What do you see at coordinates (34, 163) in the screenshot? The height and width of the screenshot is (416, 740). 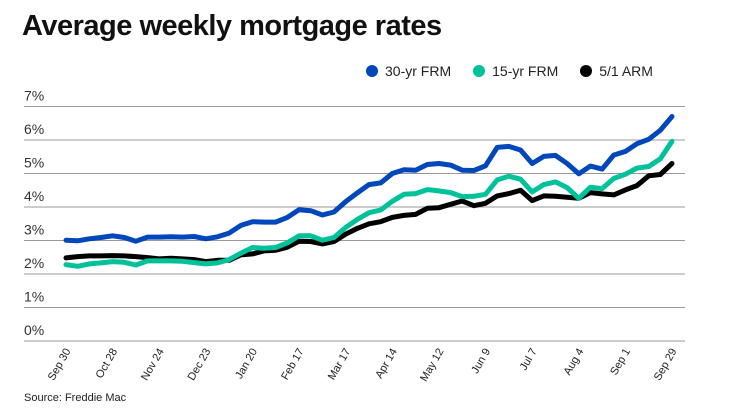 I see `y-tick-label: 5%` at bounding box center [34, 163].